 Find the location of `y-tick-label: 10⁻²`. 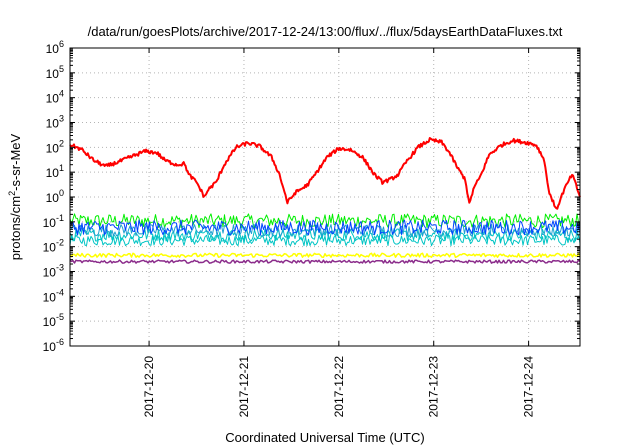

y-tick-label: 10⁻² is located at coordinates (53, 246).